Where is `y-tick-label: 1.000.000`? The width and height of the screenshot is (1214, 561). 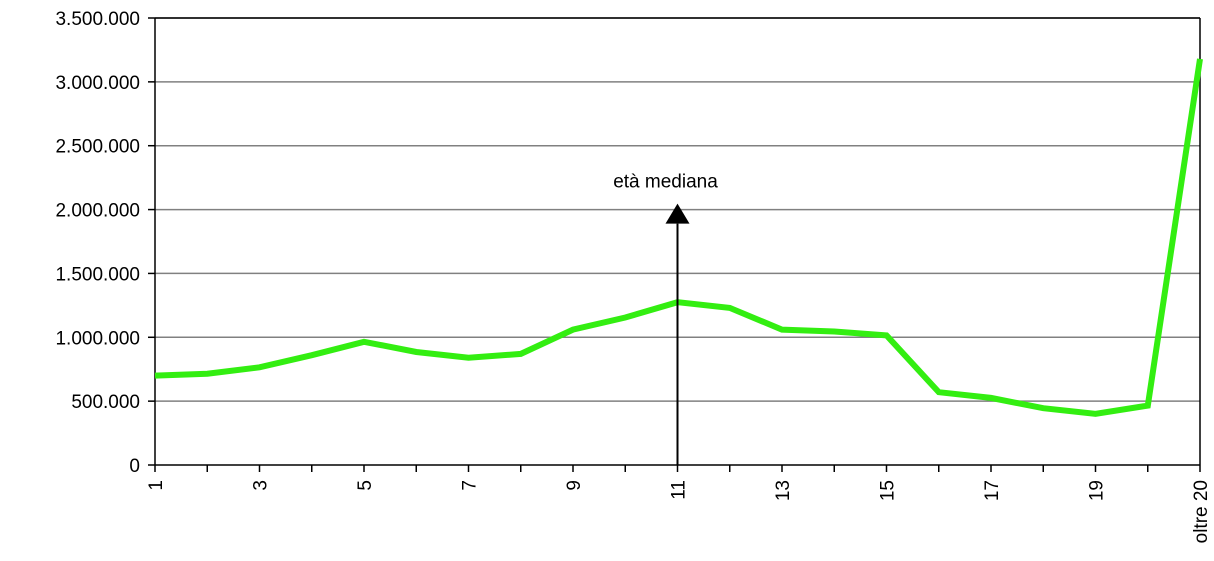
y-tick-label: 1.000.000 is located at coordinates (97, 338).